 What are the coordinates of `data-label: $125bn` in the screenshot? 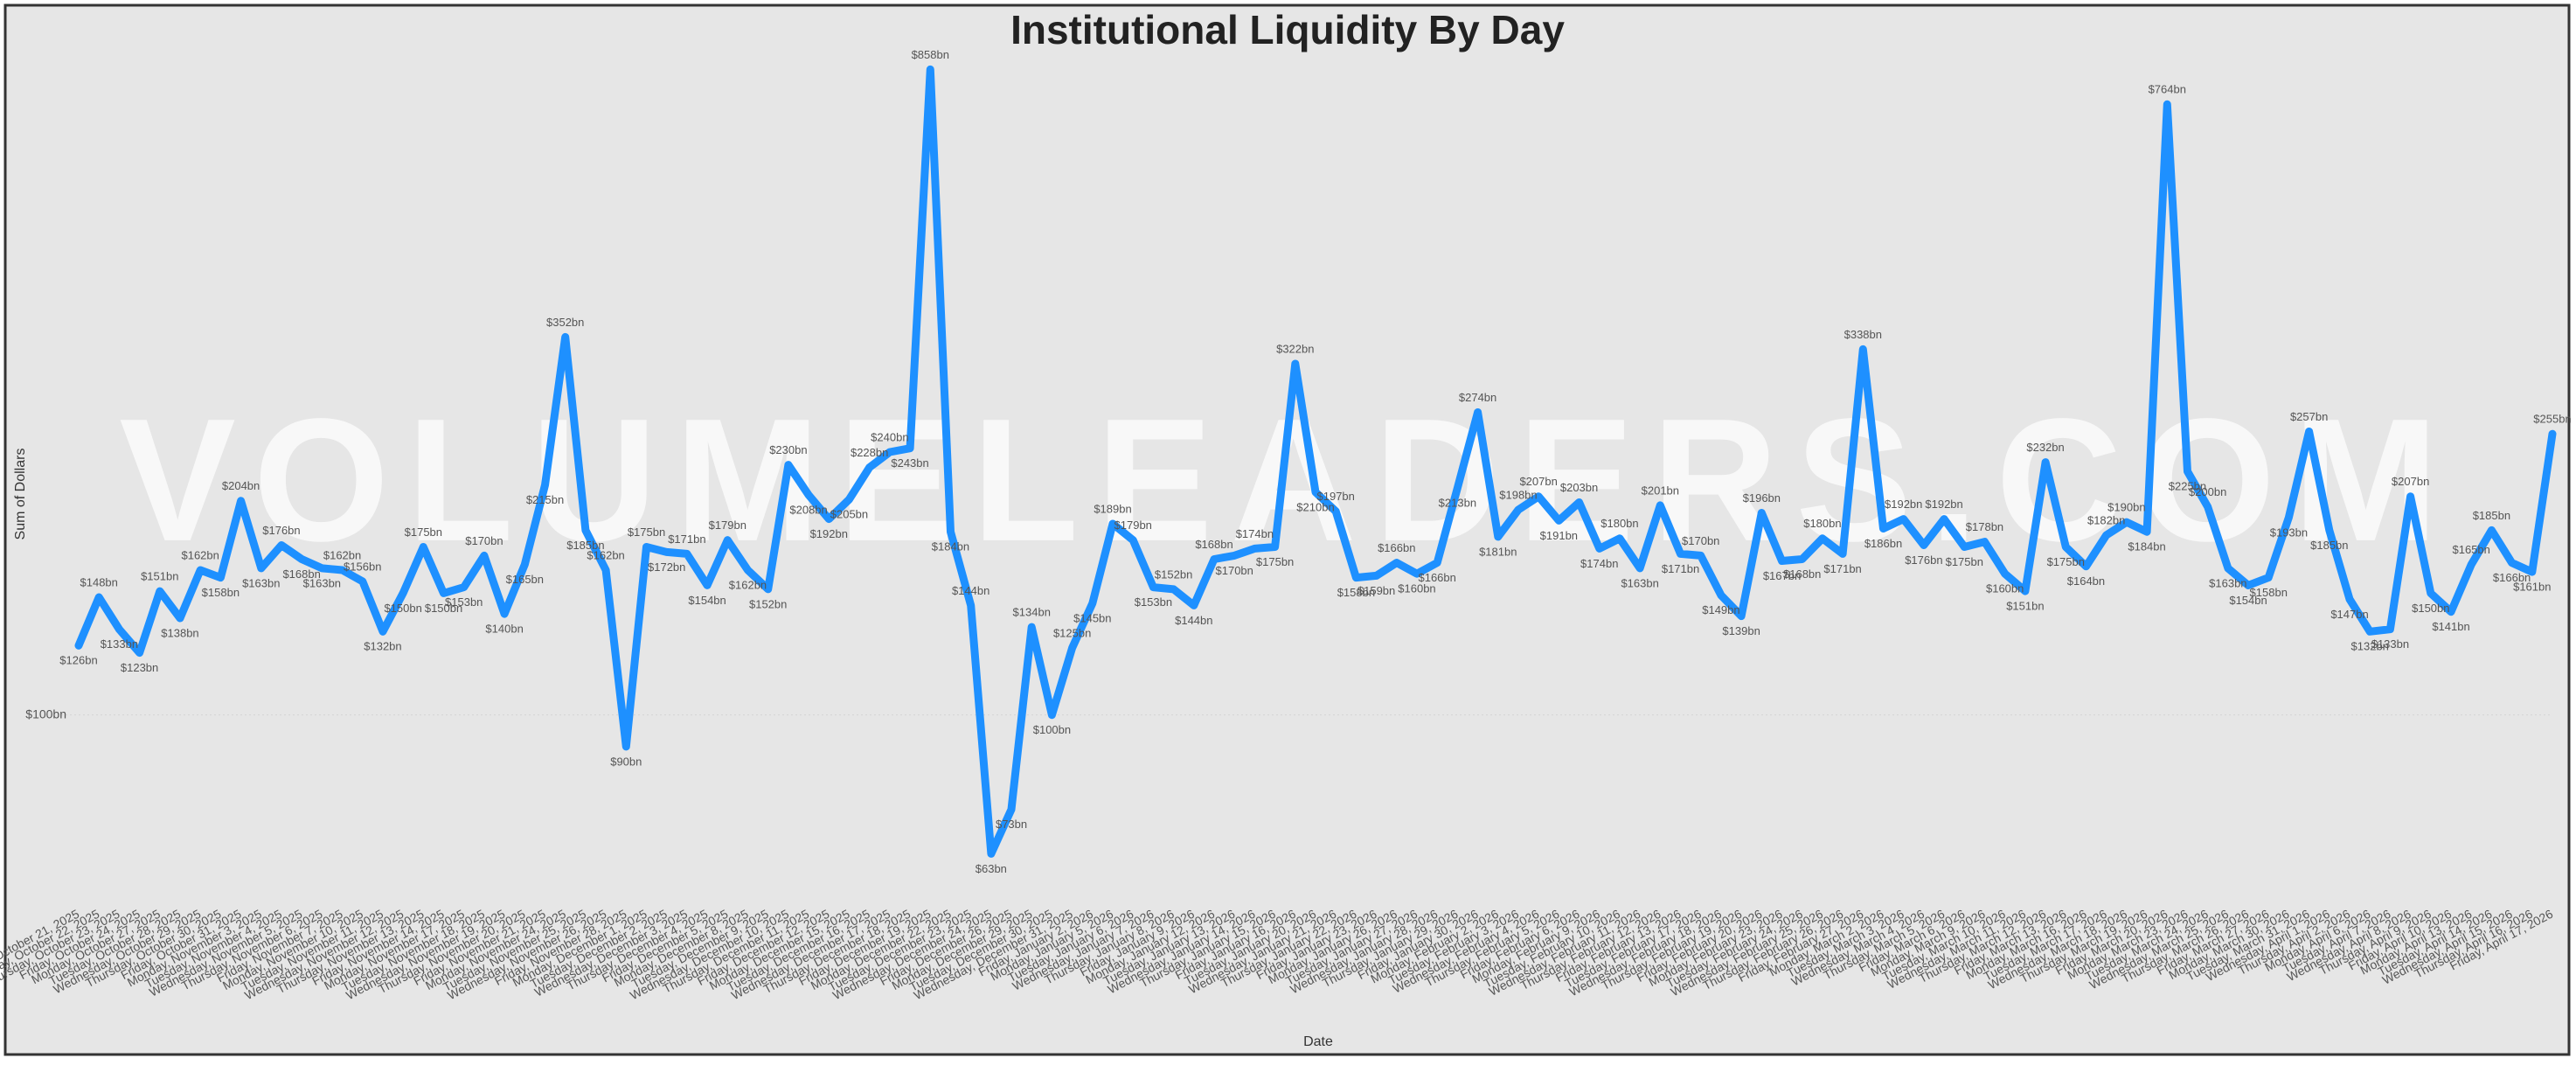 It's located at (1072, 632).